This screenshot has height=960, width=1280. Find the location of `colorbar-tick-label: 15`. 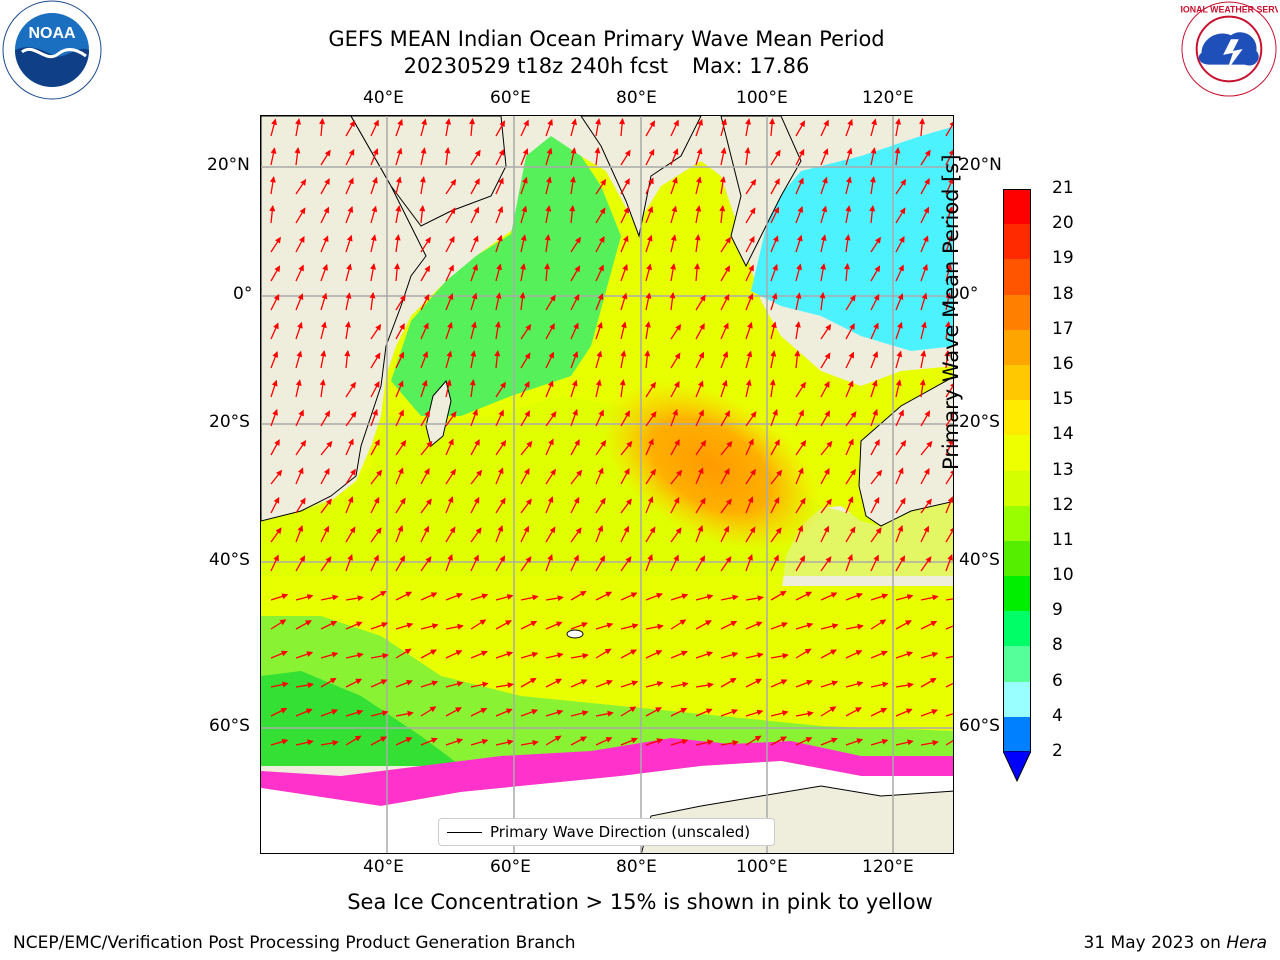

colorbar-tick-label: 15 is located at coordinates (1063, 399).